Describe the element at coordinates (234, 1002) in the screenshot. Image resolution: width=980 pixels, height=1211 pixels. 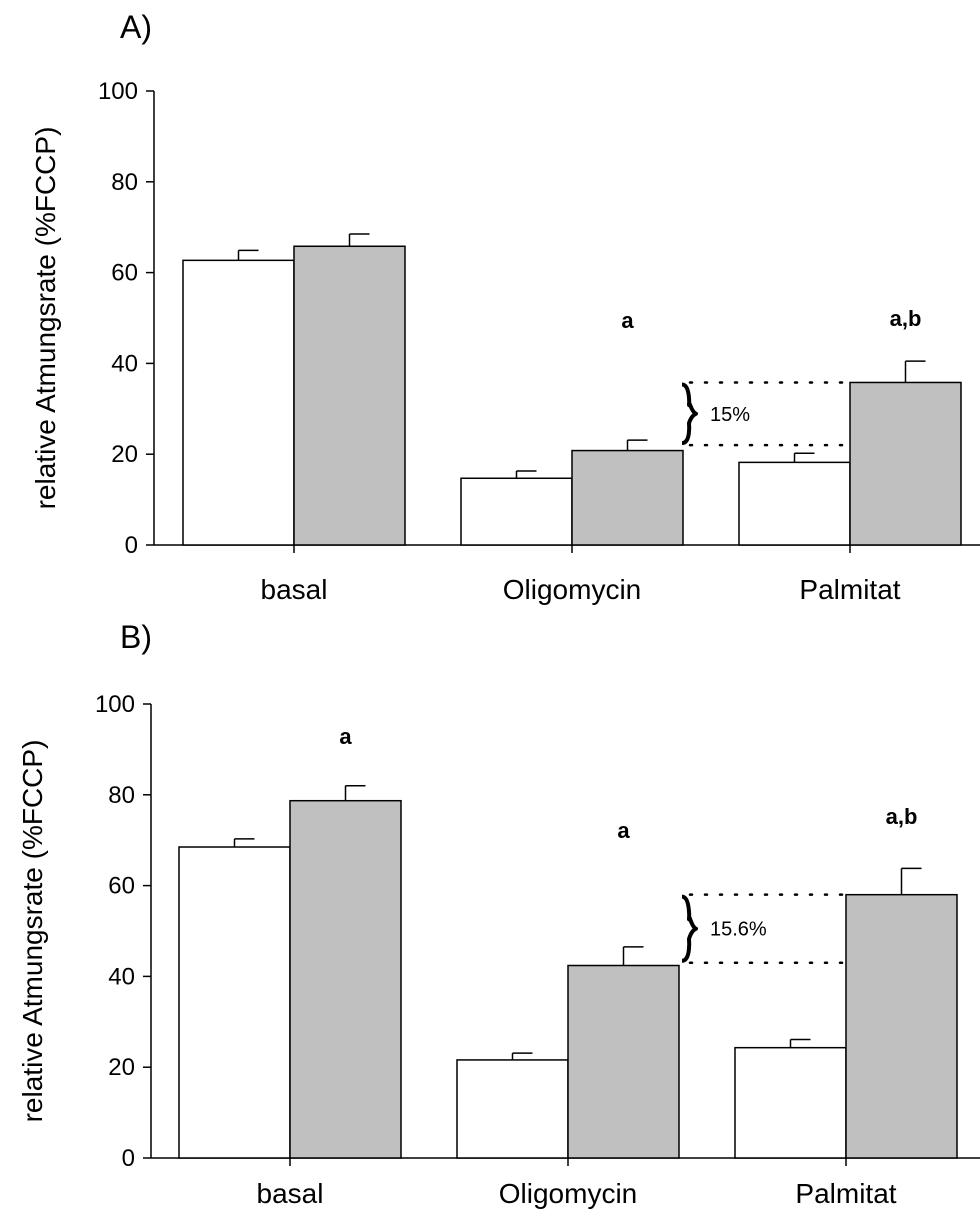
I see `panel-b-bar-basal-white` at that location.